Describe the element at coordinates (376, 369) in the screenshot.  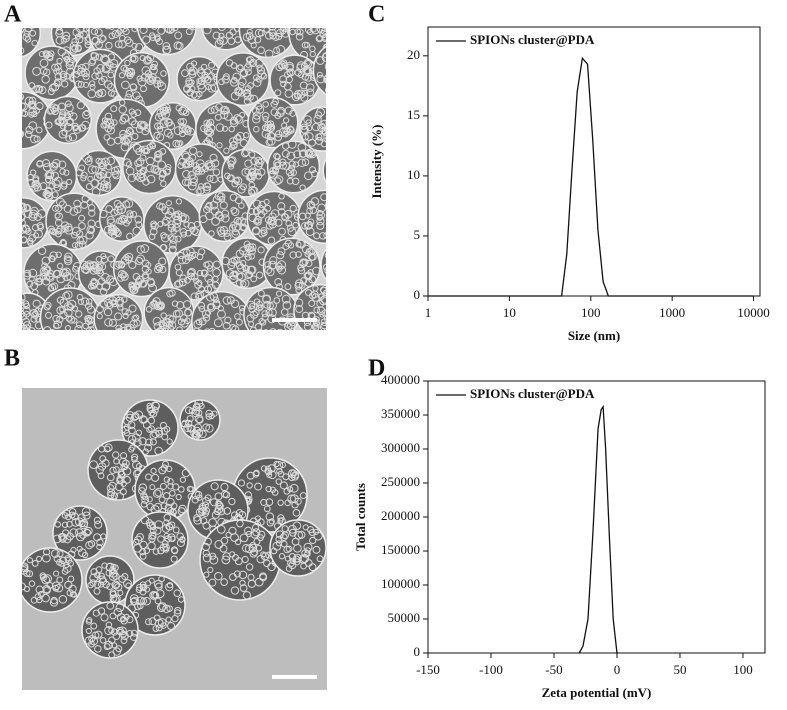
I see `panel-label: D` at that location.